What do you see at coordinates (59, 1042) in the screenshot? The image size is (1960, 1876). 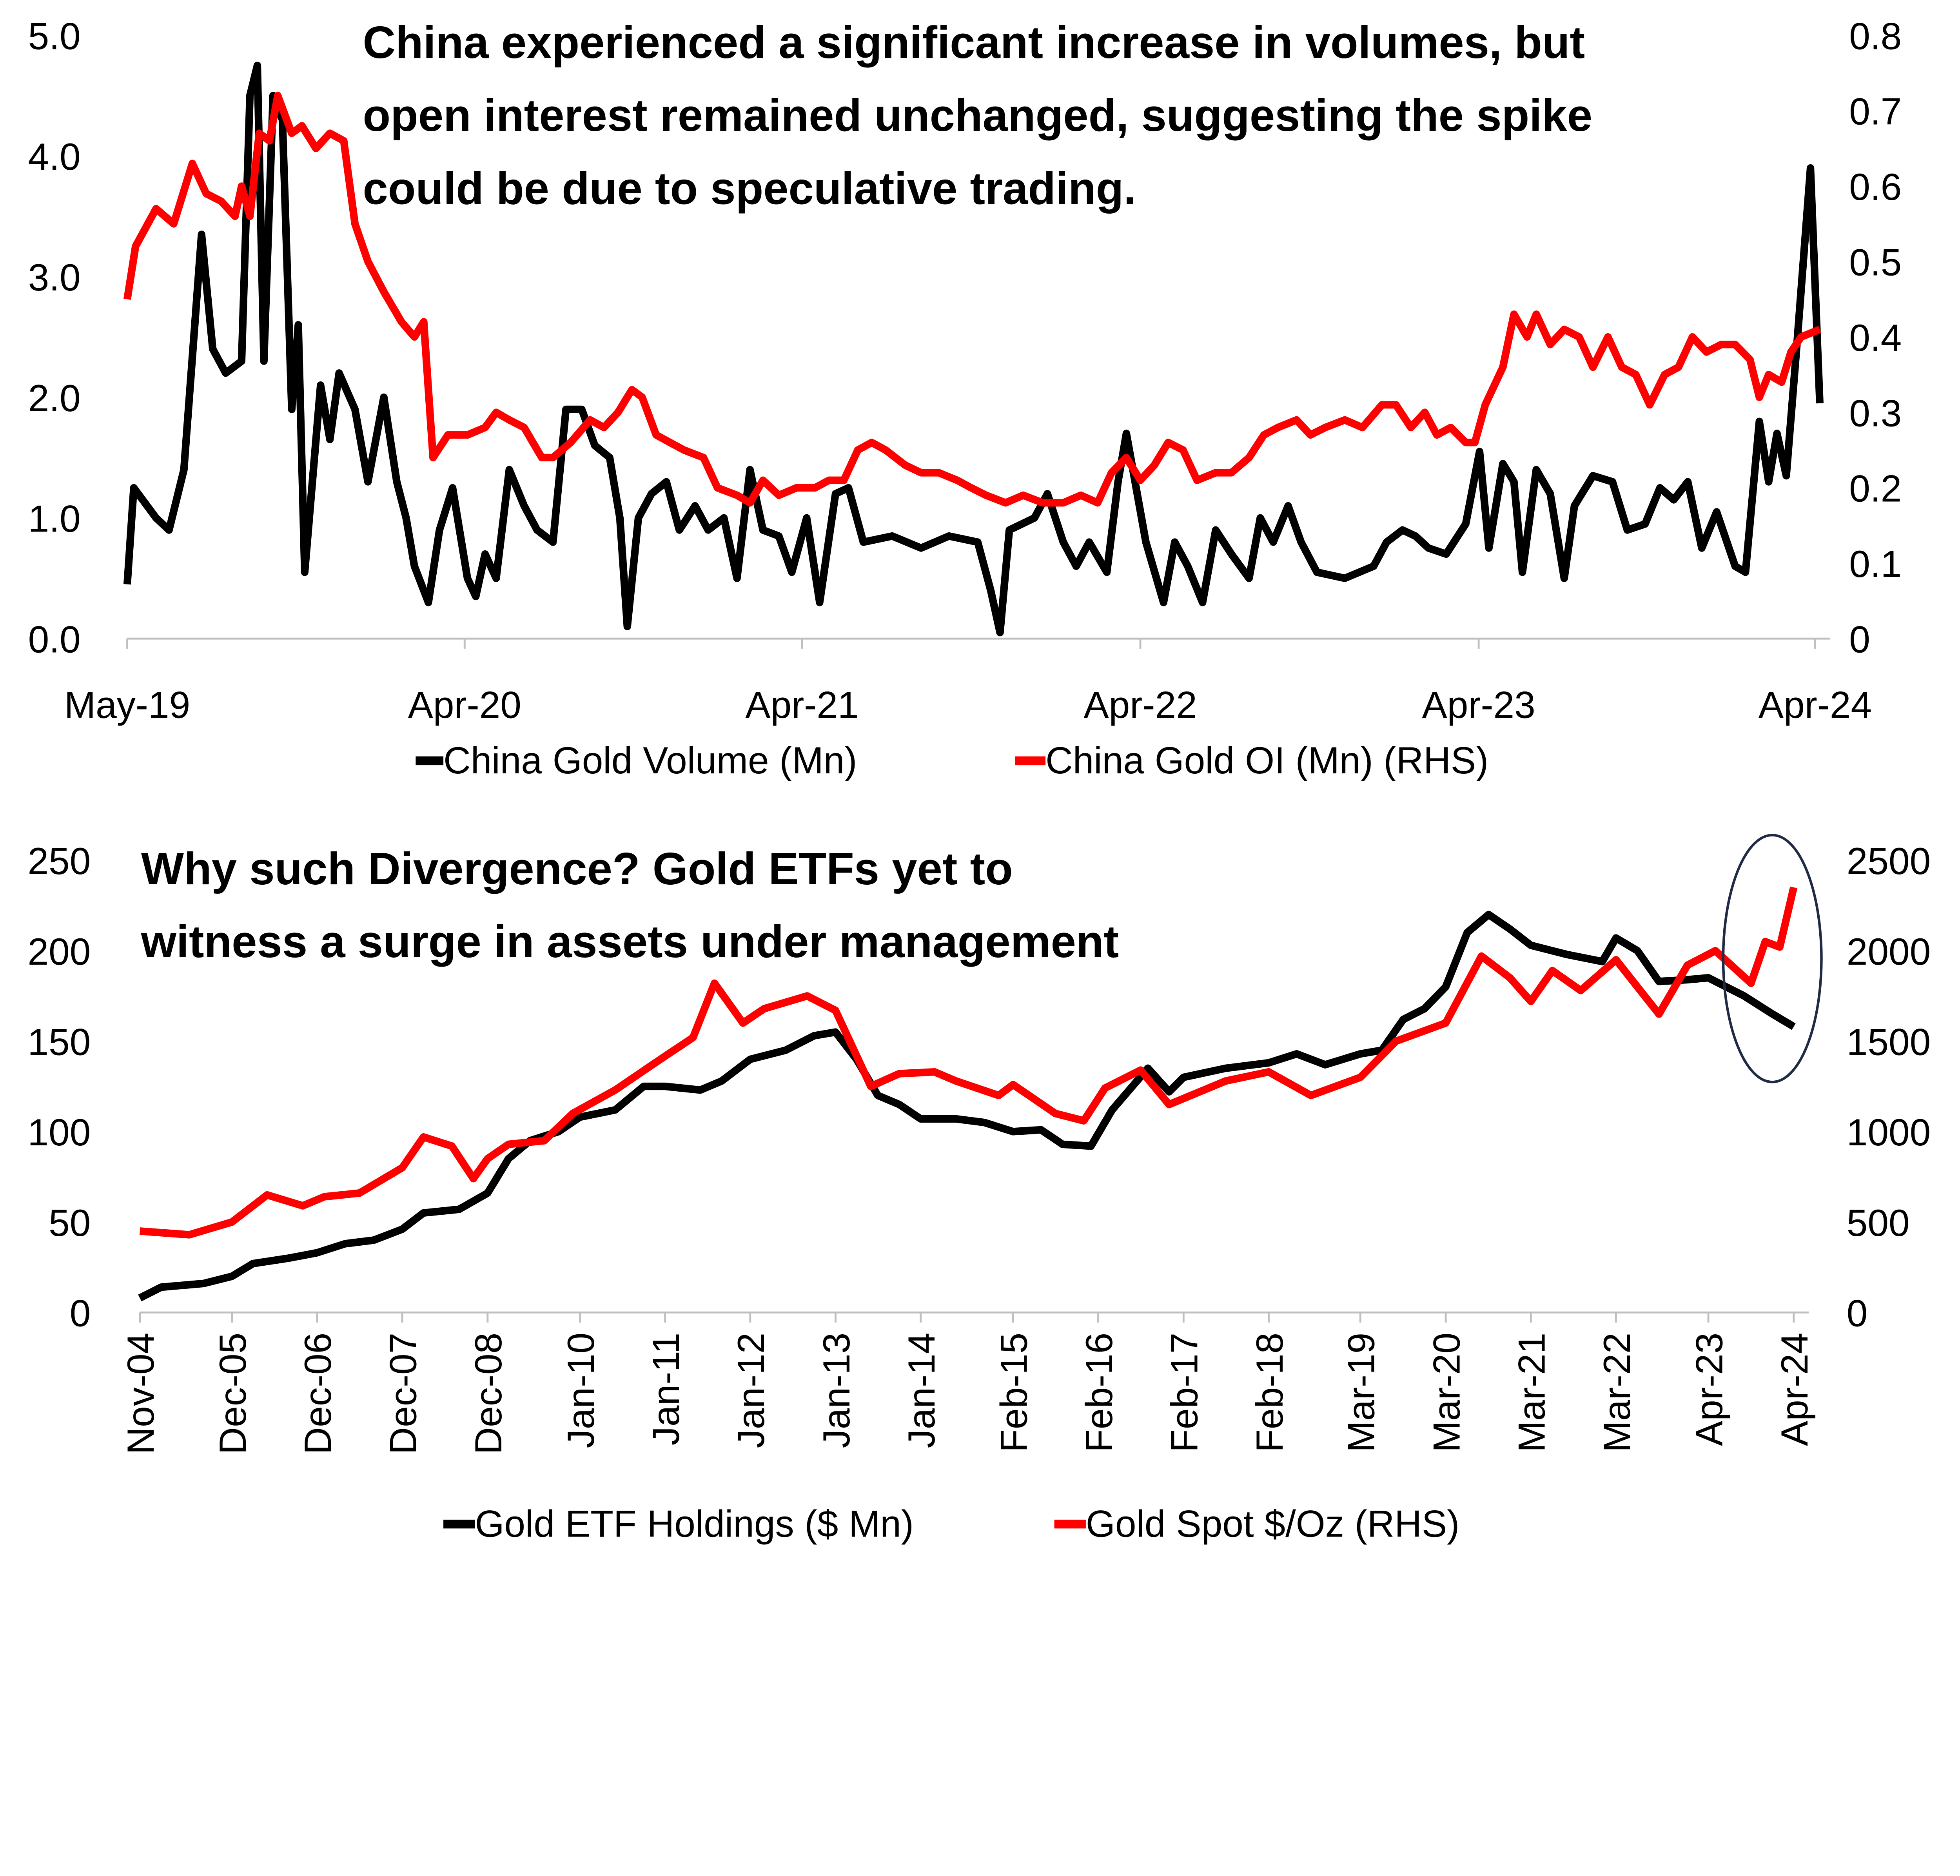 I see `y_left-tick-label: 150` at bounding box center [59, 1042].